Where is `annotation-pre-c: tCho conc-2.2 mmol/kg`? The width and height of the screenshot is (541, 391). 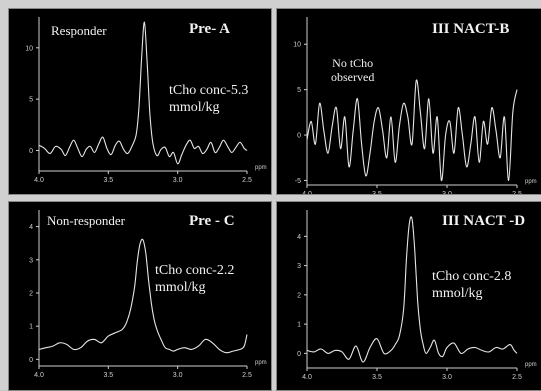 annotation-pre-c: tCho conc-2.2 mmol/kg is located at coordinates (194, 279).